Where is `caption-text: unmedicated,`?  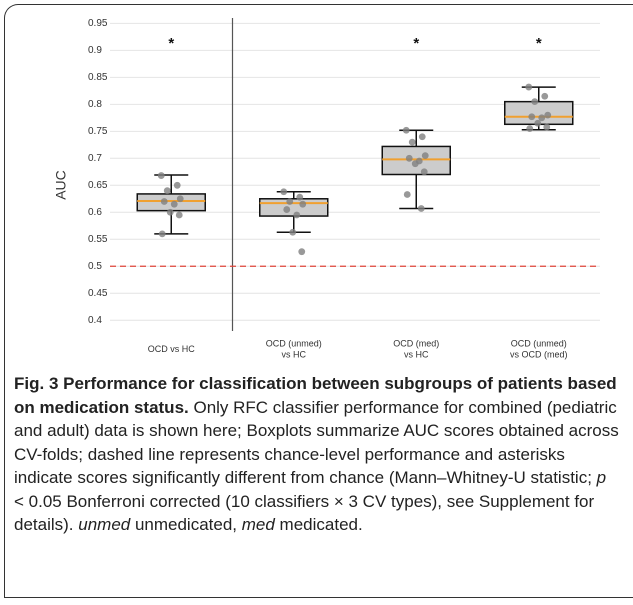
caption-text: unmedicated, is located at coordinates (186, 524).